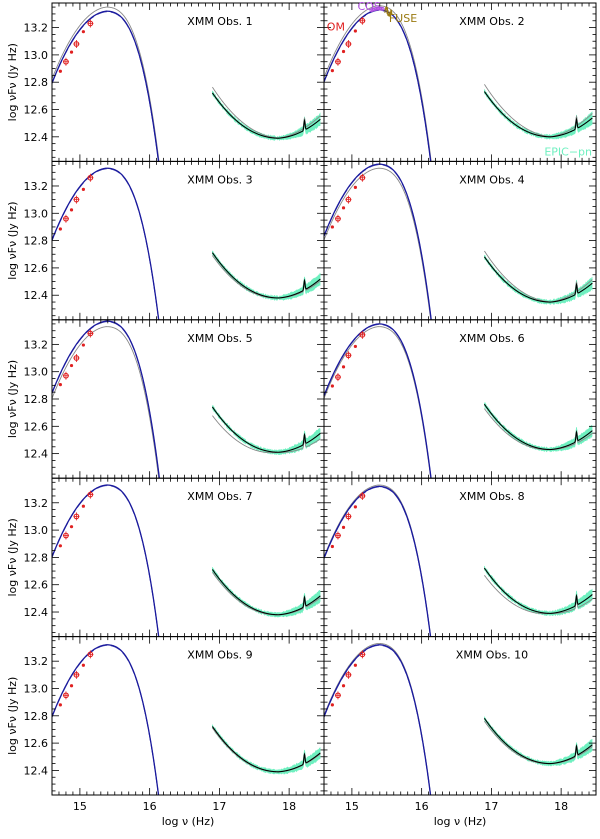 The width and height of the screenshot is (600, 839). What do you see at coordinates (336, 26) in the screenshot?
I see `om-label: OM` at bounding box center [336, 26].